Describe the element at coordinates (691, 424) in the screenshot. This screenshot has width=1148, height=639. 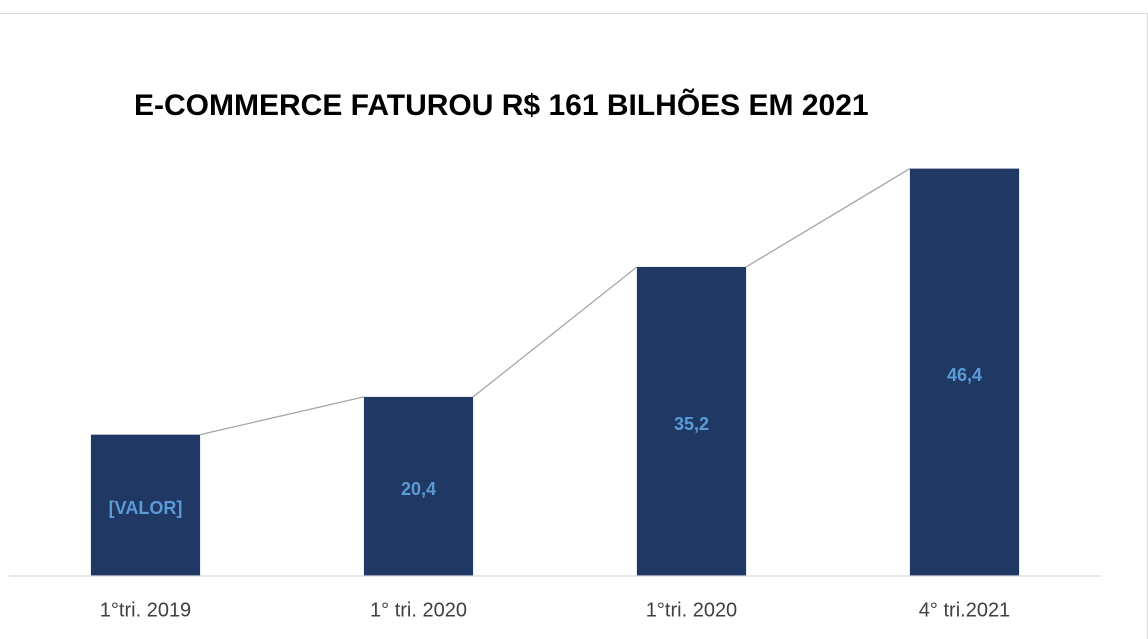
I see `value-label: 35,2` at that location.